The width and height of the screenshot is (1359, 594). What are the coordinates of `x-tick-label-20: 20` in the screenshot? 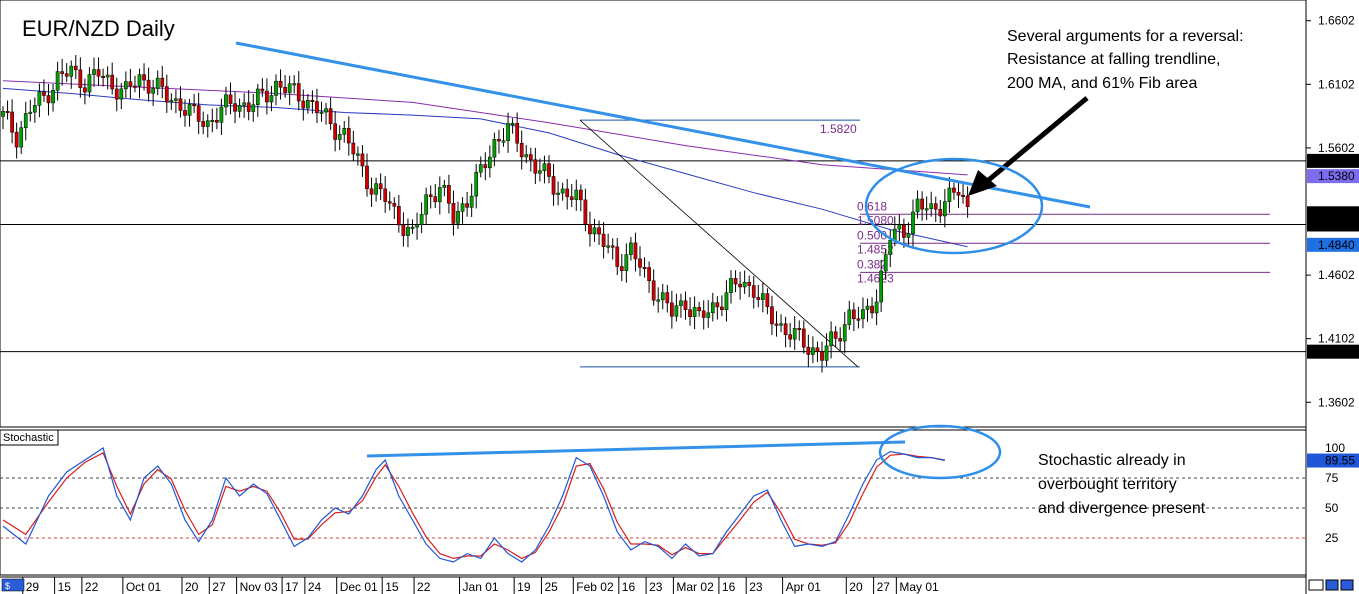 It's located at (856, 587).